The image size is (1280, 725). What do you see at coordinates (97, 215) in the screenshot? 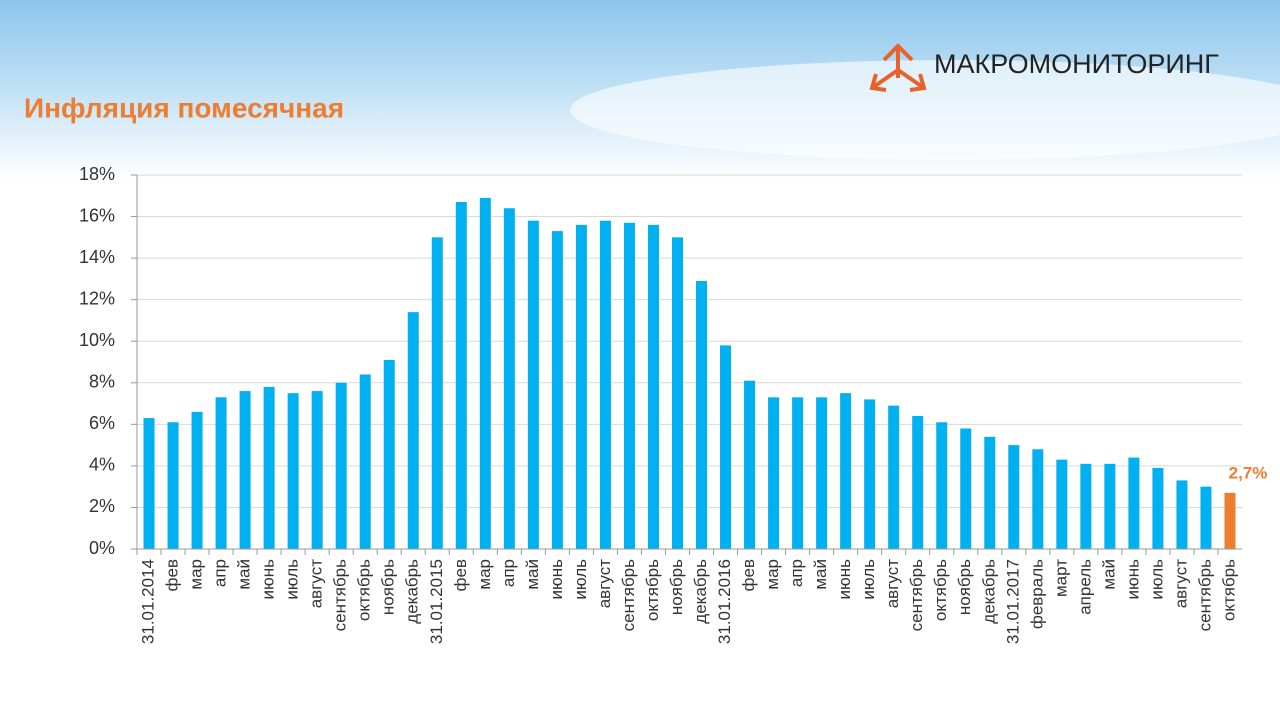
I see `y-tick-label: 16%` at bounding box center [97, 215].